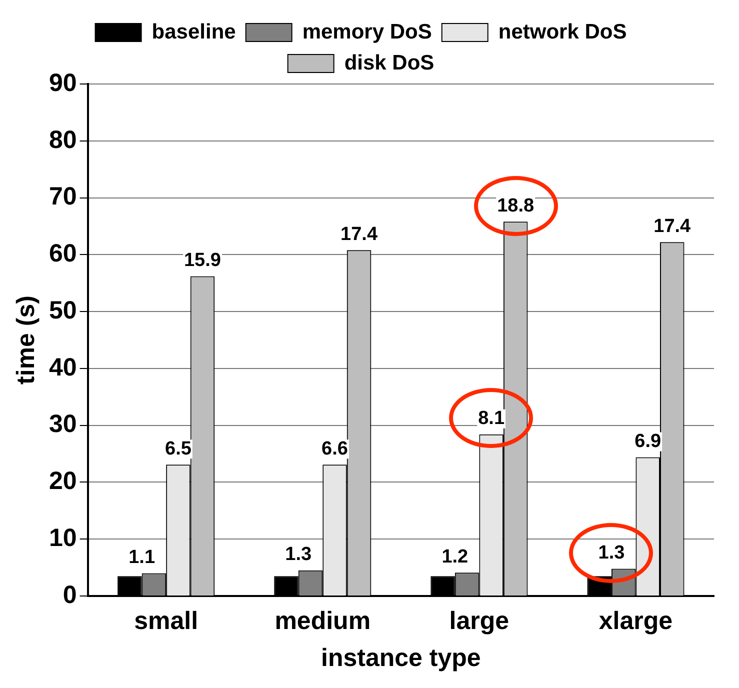 Image resolution: width=739 pixels, height=688 pixels. I want to click on annotation: 15.9, so click(202, 261).